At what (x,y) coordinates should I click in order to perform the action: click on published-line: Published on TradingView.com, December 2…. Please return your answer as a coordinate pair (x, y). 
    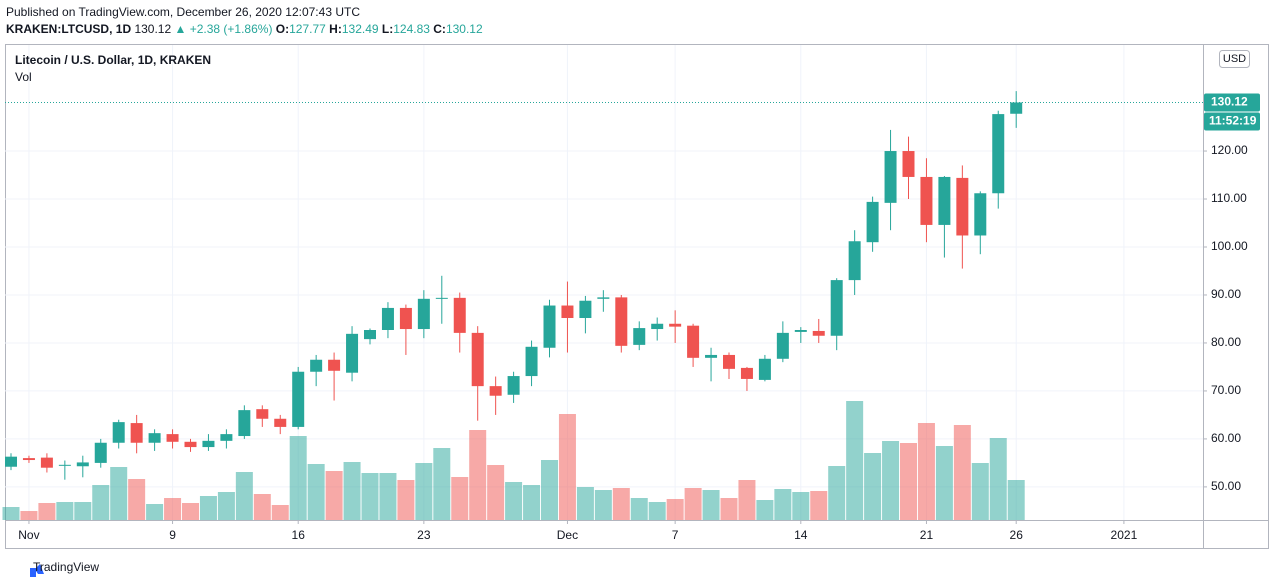
    Looking at the image, I should click on (183, 12).